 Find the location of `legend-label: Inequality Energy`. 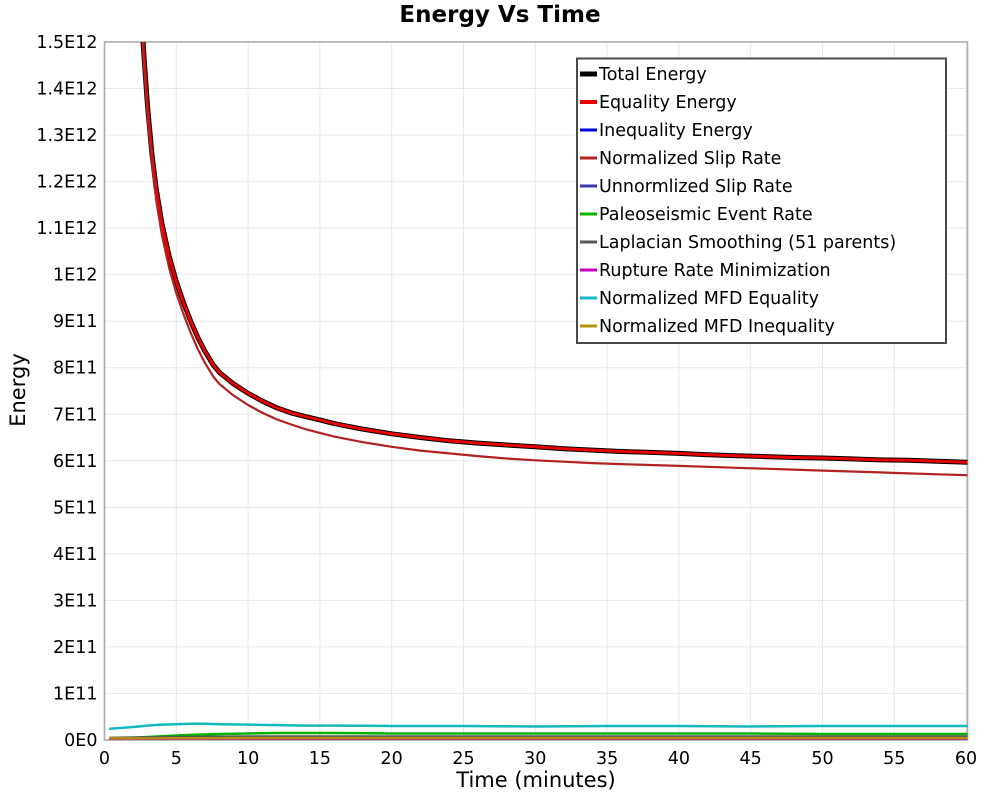

legend-label: Inequality Energy is located at coordinates (676, 131).